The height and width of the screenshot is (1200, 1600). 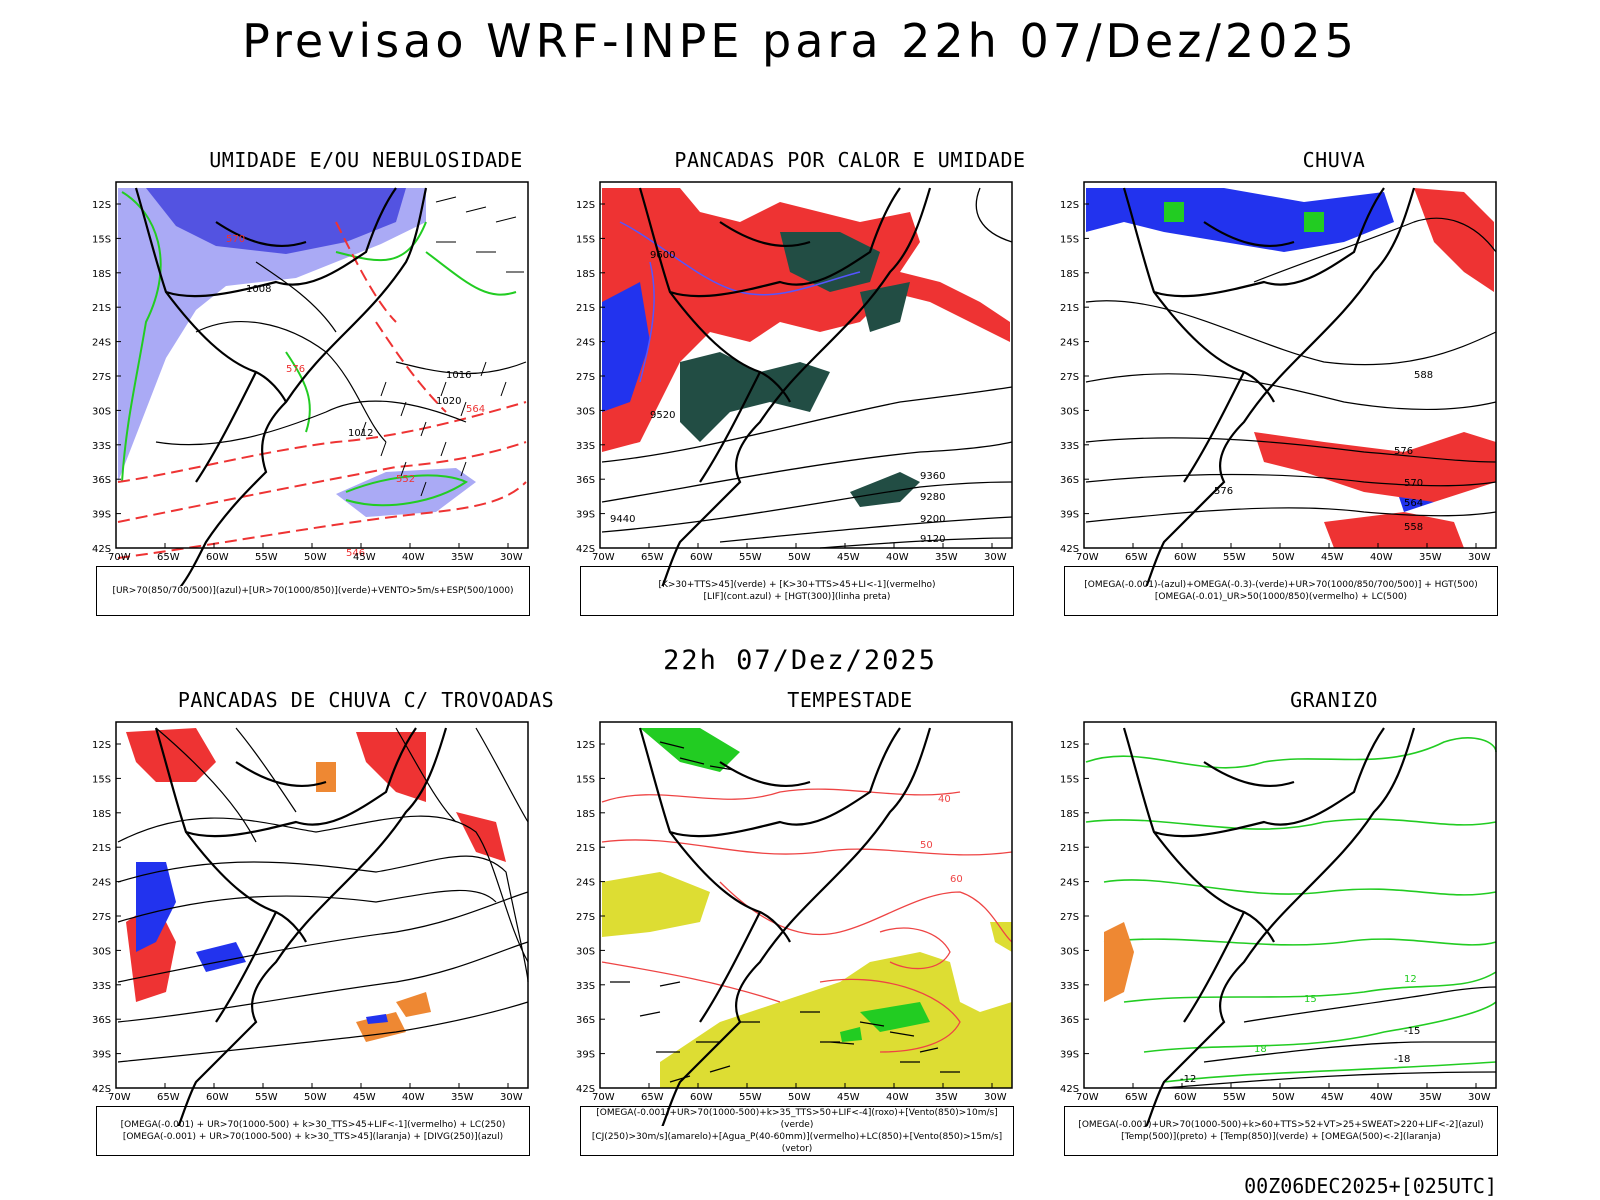 I want to click on contour-label: 546, so click(x=355, y=553).